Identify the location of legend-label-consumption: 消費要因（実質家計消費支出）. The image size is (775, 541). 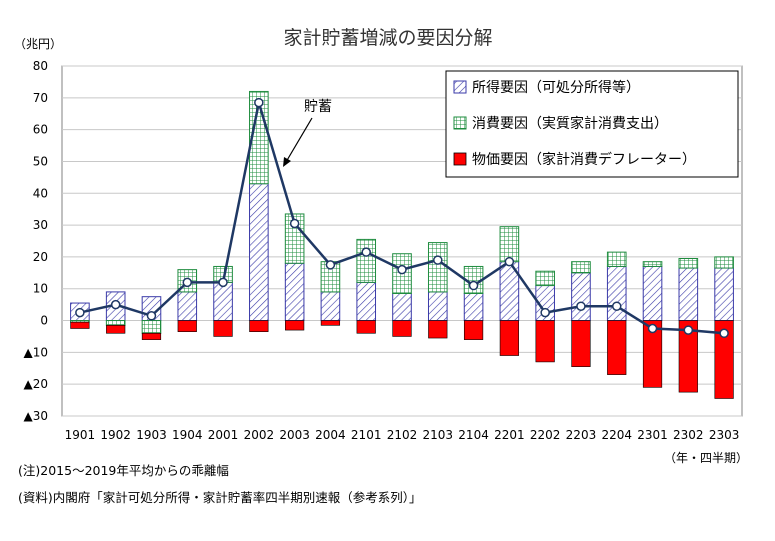
(570, 123).